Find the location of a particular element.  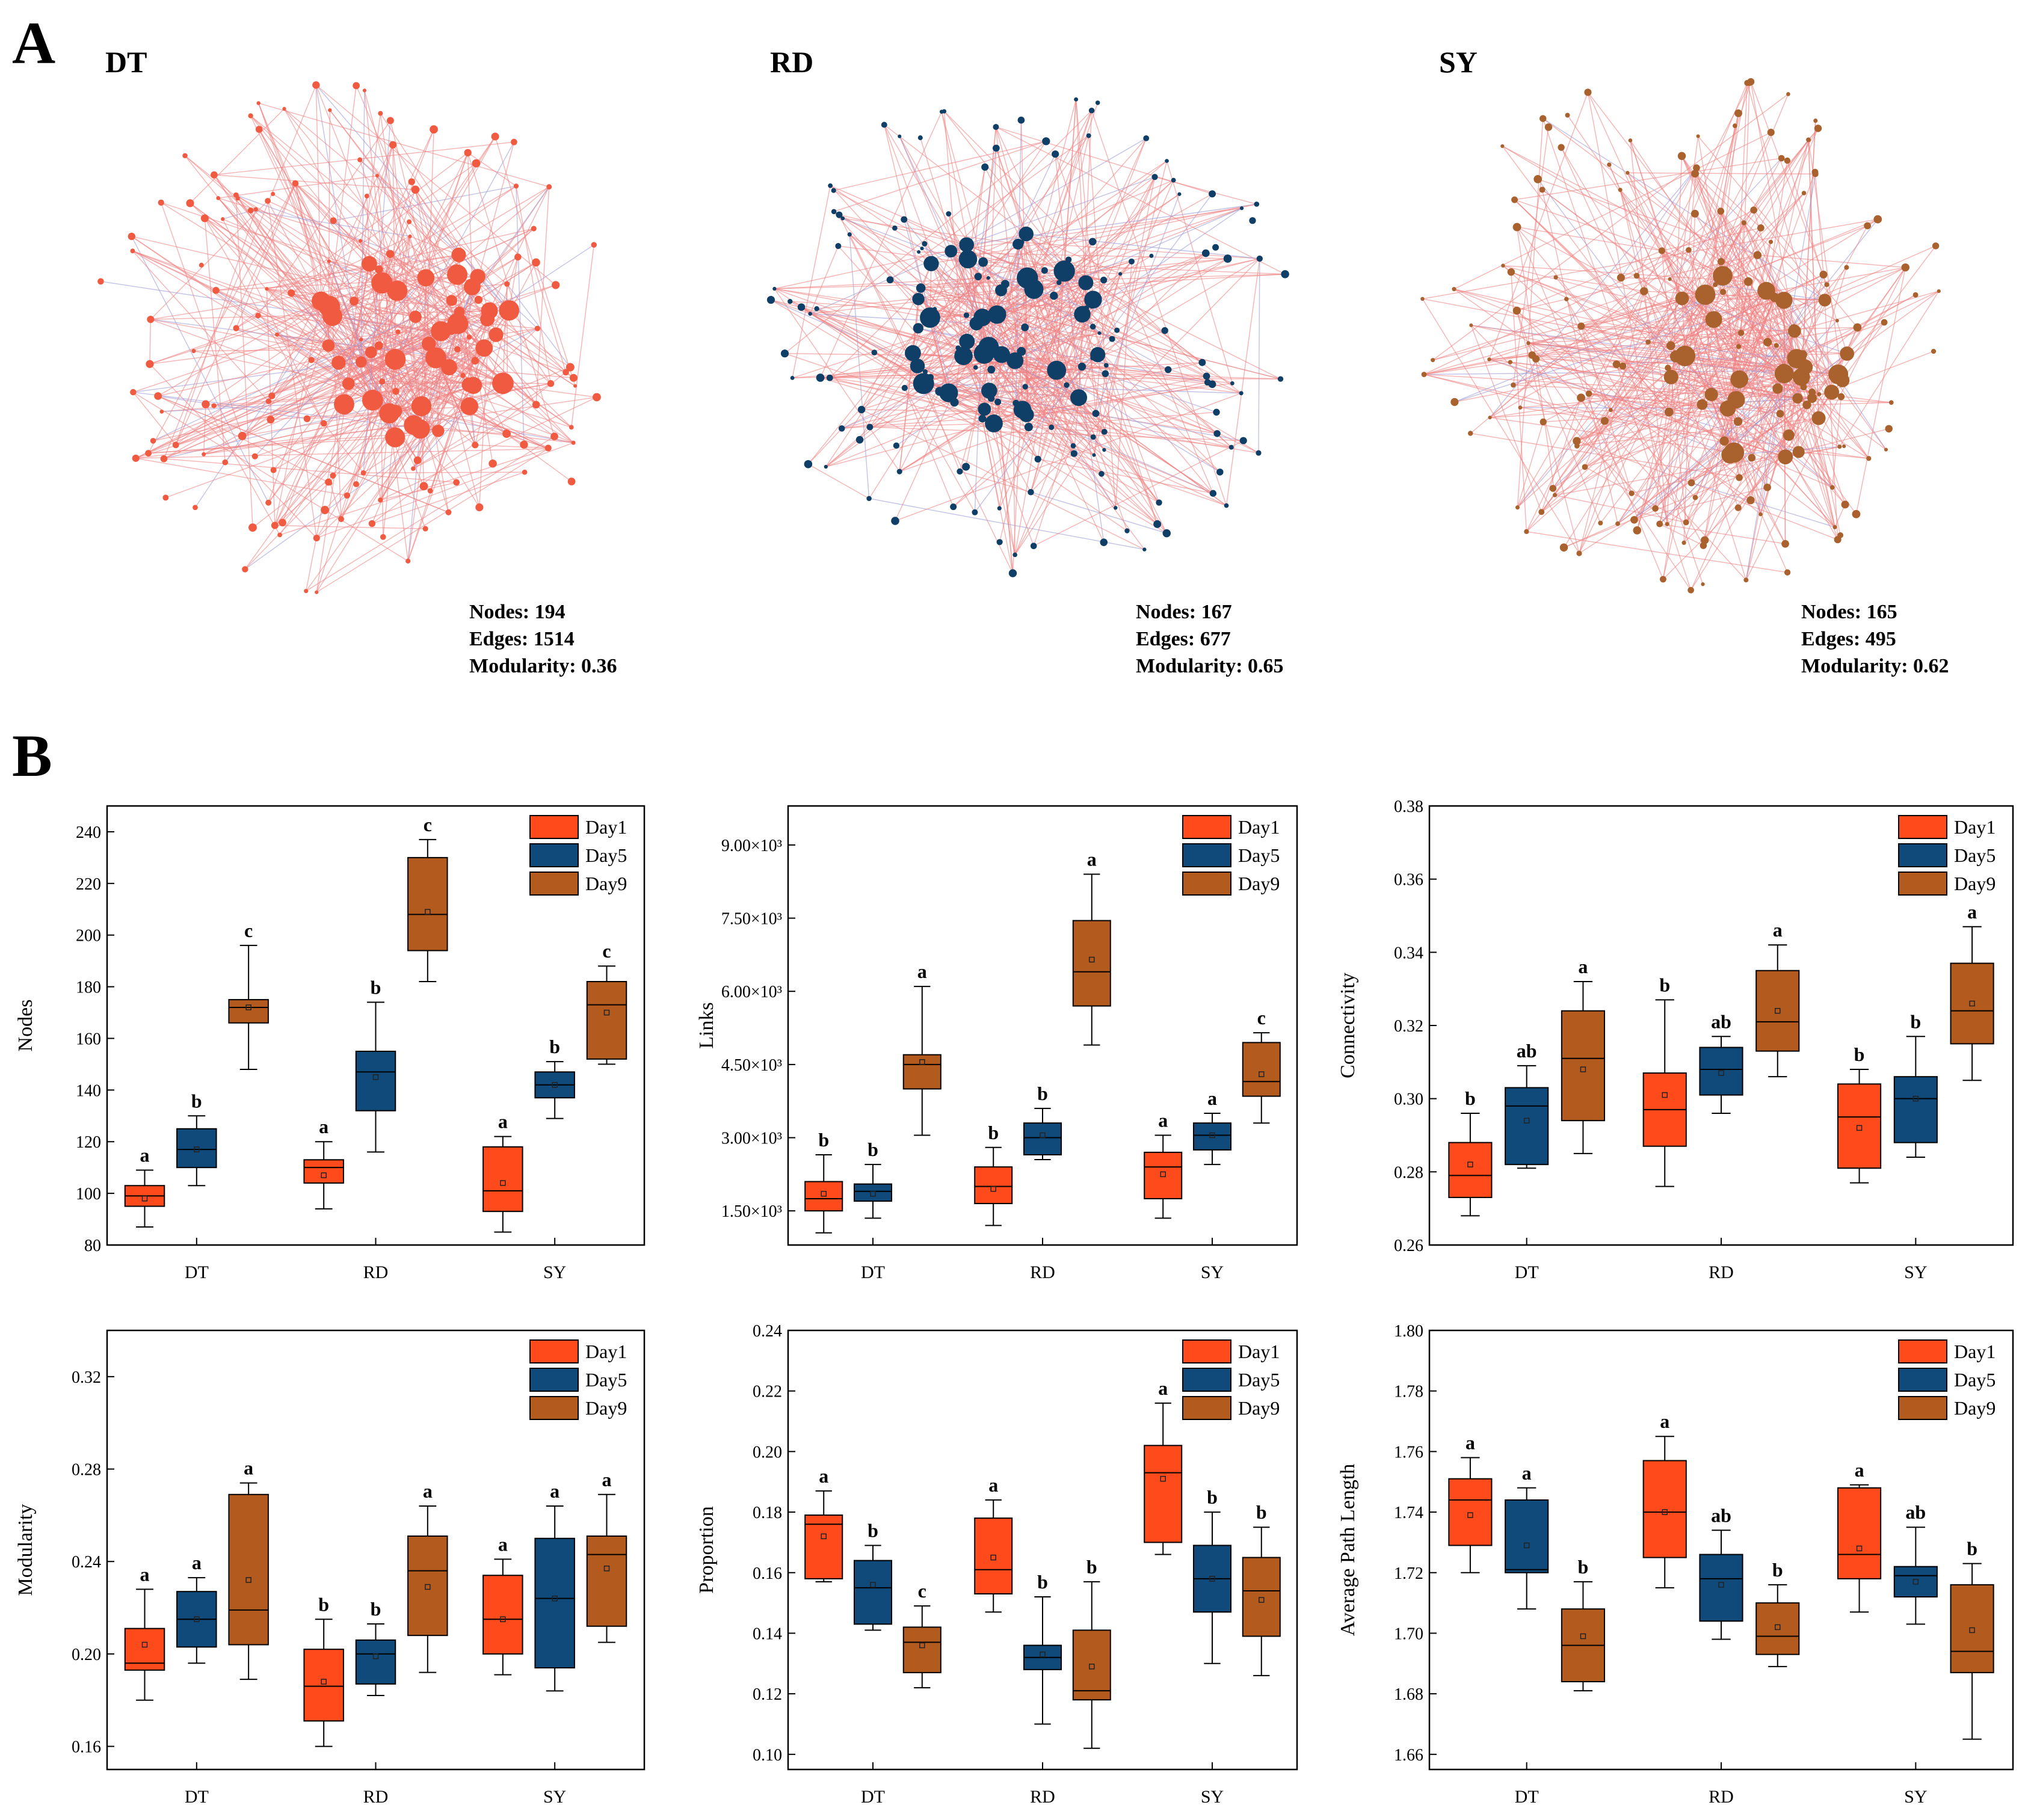

y-tick-label: 0.18 is located at coordinates (767, 1513).